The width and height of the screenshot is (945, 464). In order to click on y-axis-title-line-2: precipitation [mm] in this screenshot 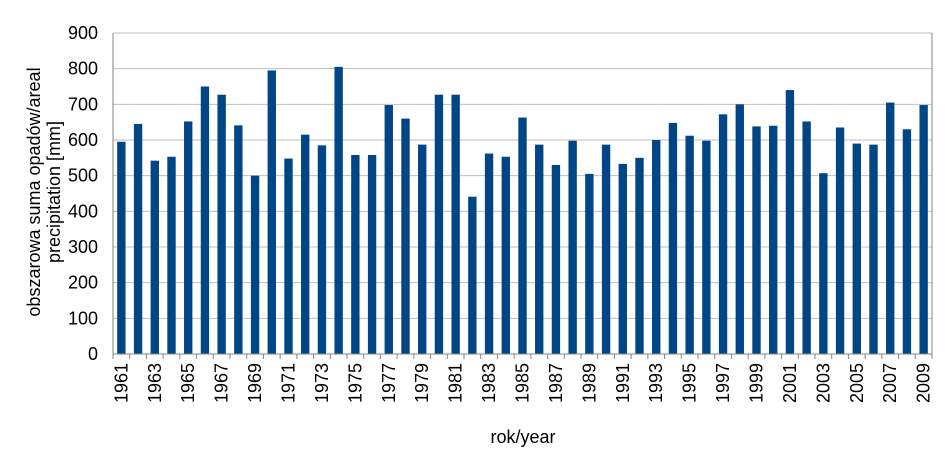, I will do `click(54, 192)`.